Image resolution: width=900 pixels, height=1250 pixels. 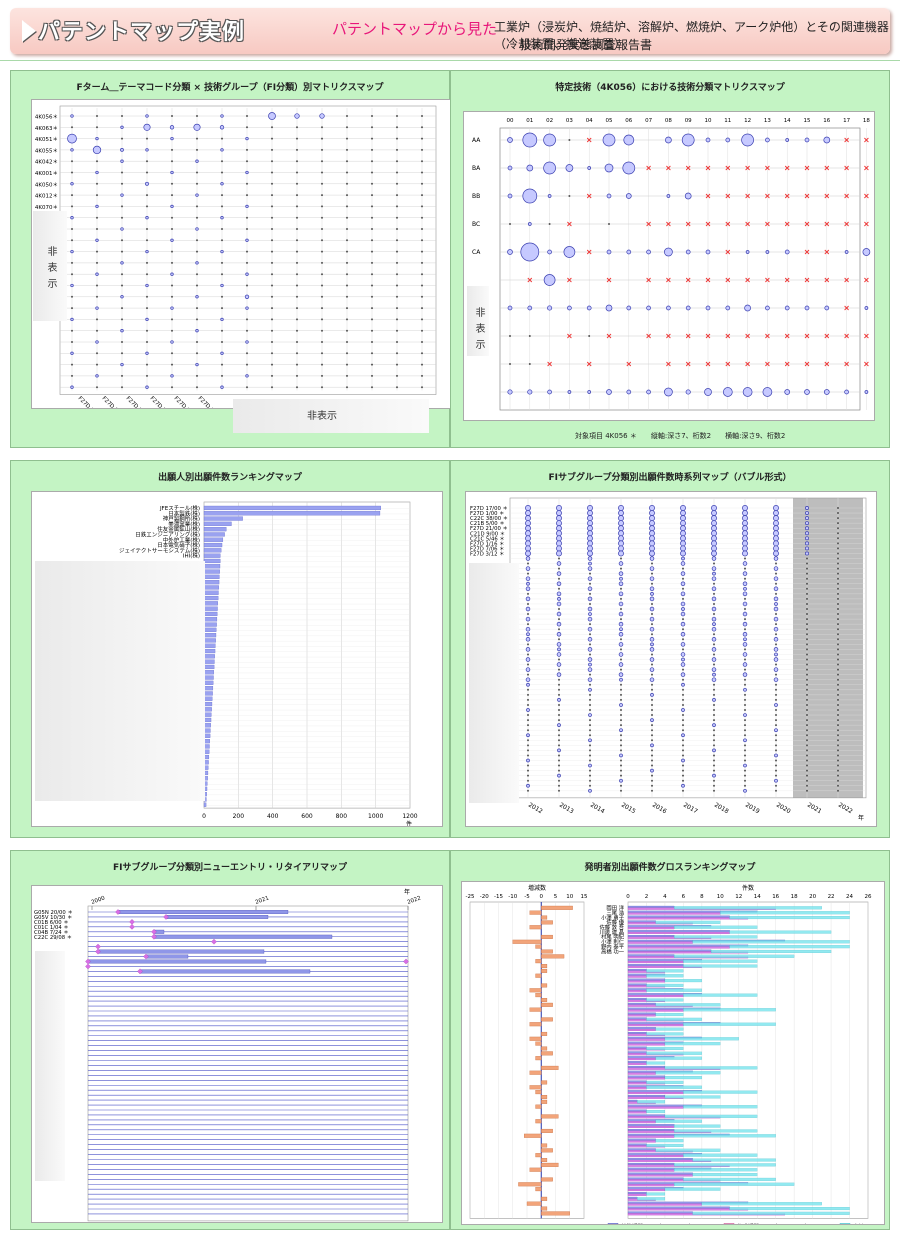 What do you see at coordinates (615, 922) in the screenshot?
I see `category-label: 佐藤 優` at bounding box center [615, 922].